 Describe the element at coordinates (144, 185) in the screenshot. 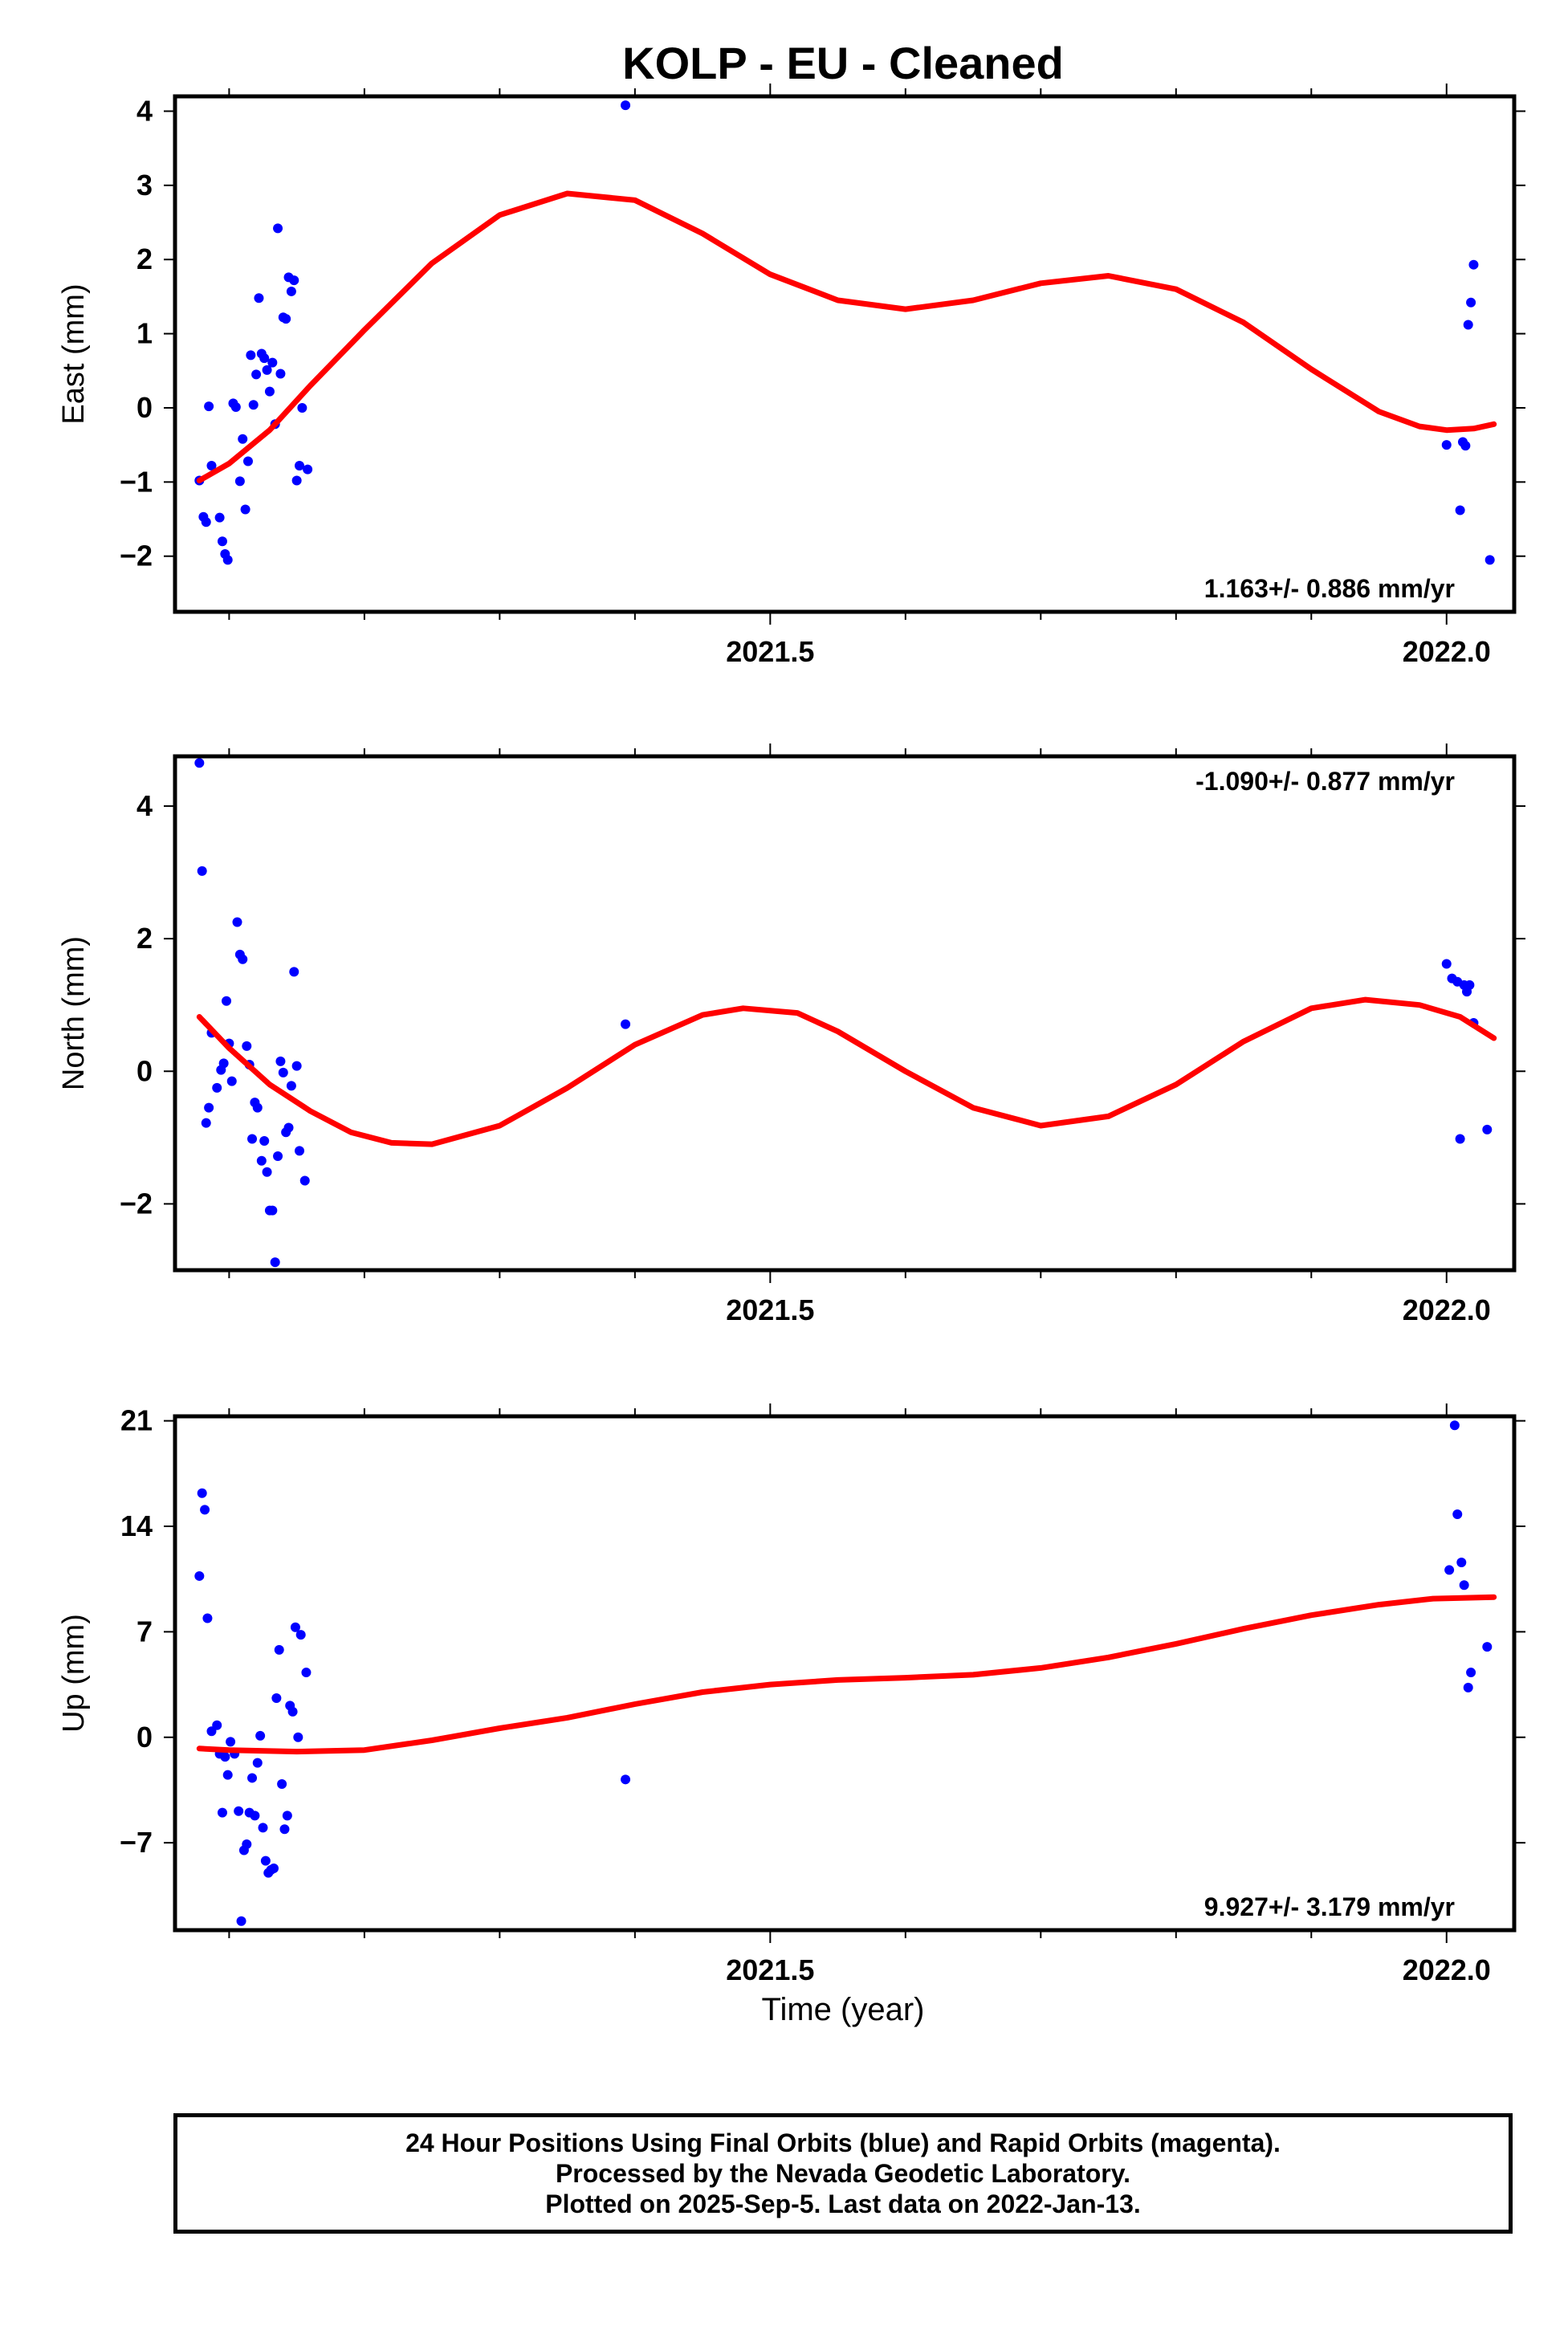

I see `east-y-tick-label: 3` at that location.